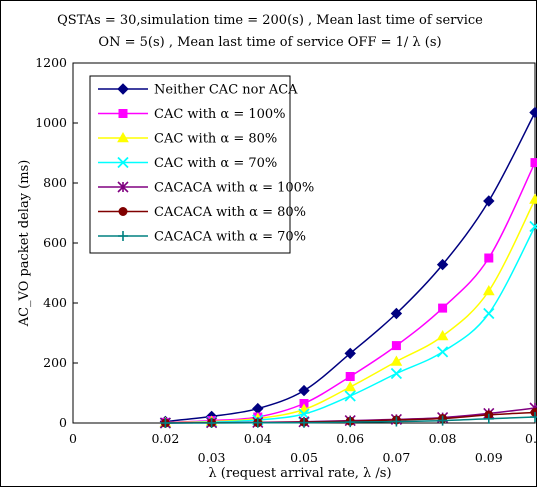  Describe the element at coordinates (303, 441) in the screenshot. I see `x-axis: 0 0.02 0.04 0.06 0.08 0.1 0.03 0.05 0.07 0.09` at that location.